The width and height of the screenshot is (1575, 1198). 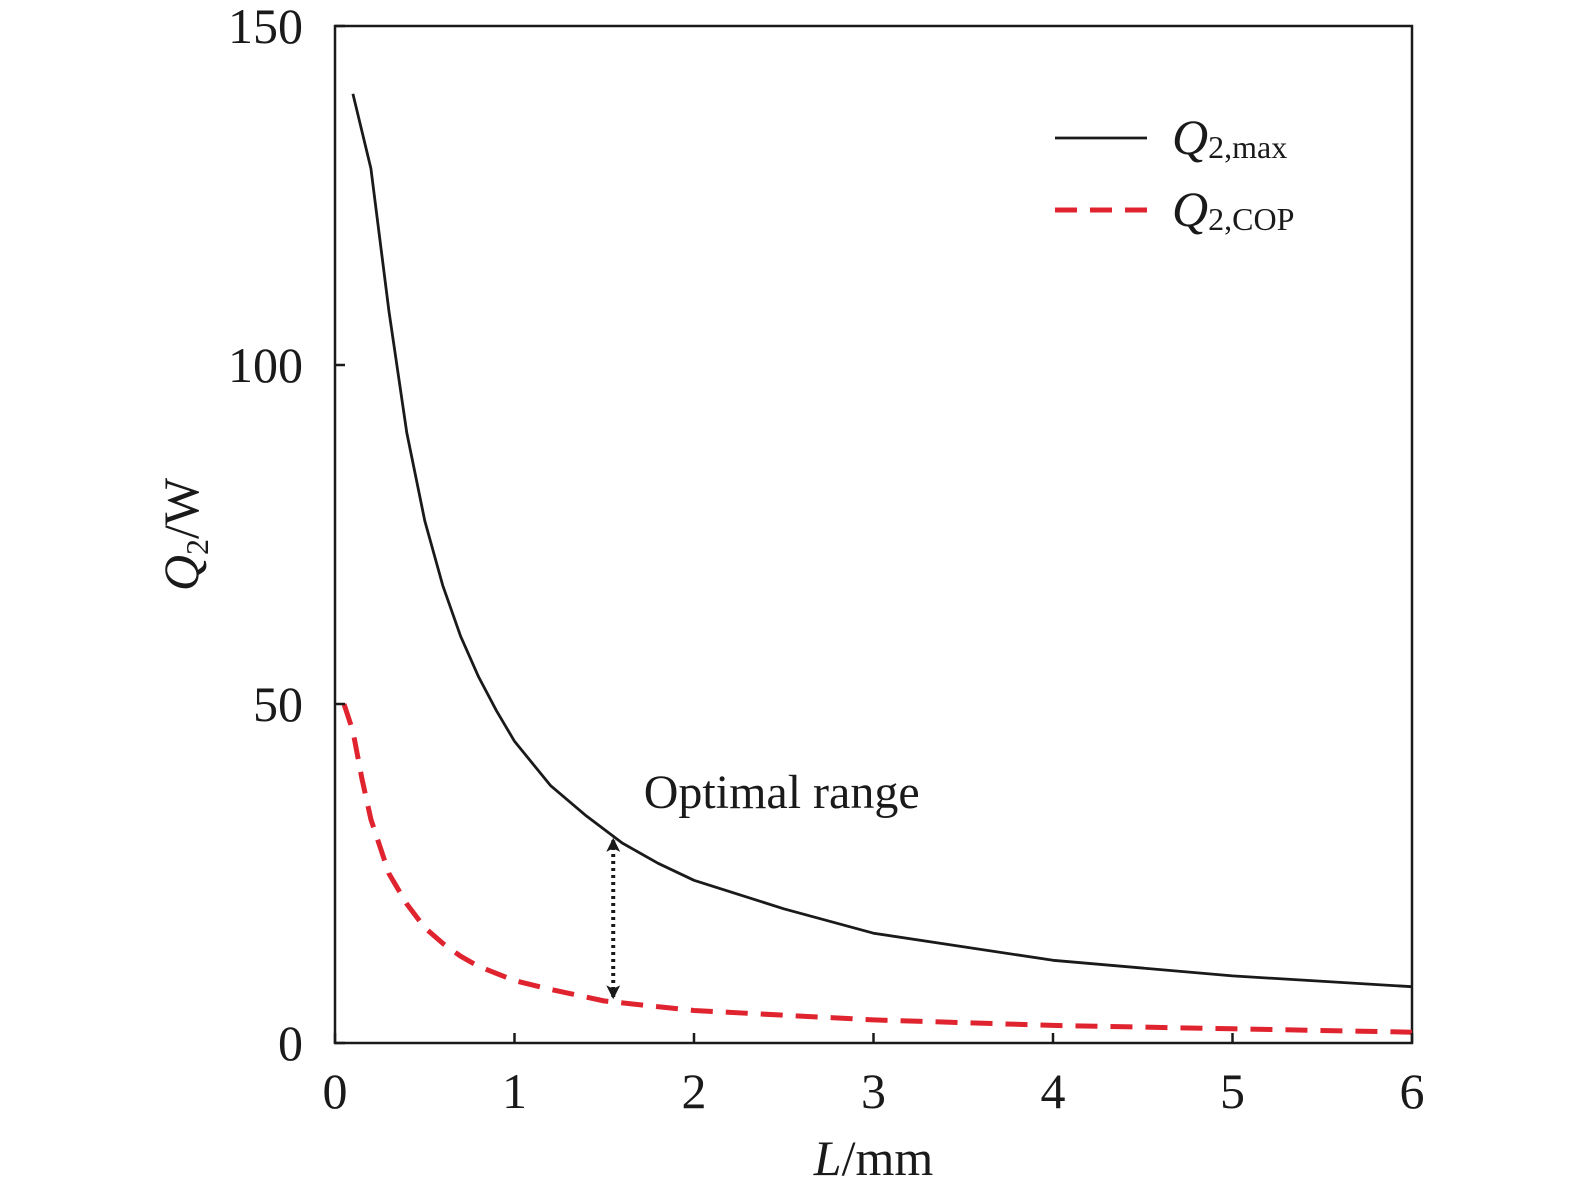 I want to click on y-tick-label: 0, so click(x=290, y=1043).